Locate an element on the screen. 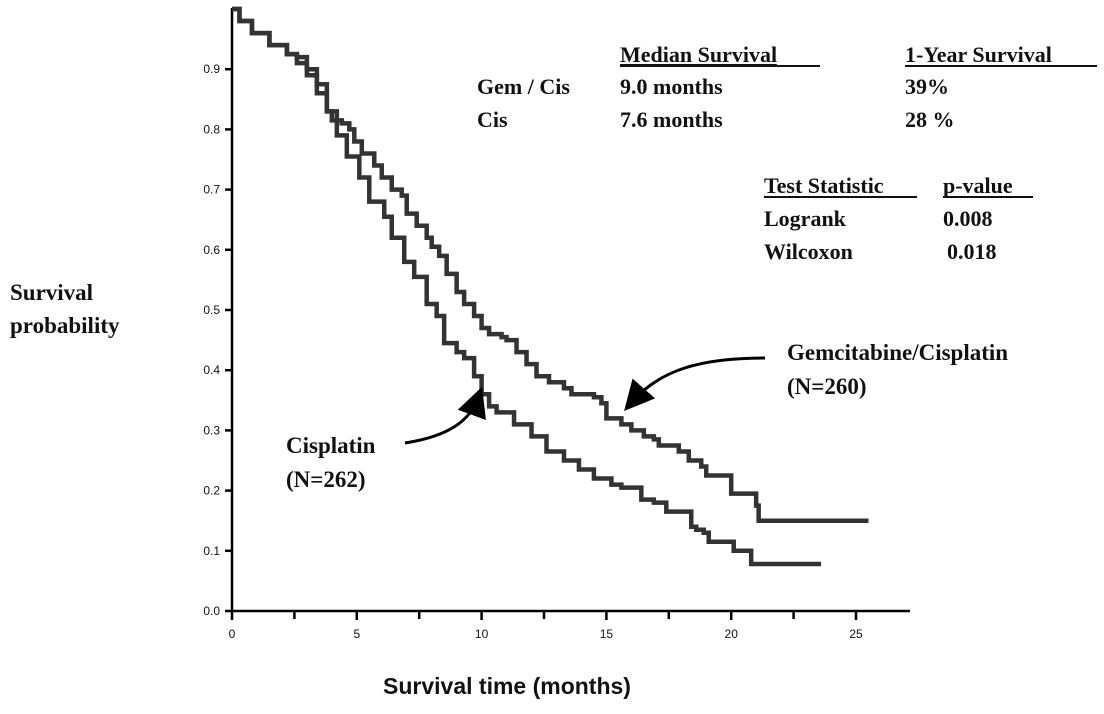 Image resolution: width=1104 pixels, height=714 pixels. y-axis-label-line2: probability is located at coordinates (65, 325).